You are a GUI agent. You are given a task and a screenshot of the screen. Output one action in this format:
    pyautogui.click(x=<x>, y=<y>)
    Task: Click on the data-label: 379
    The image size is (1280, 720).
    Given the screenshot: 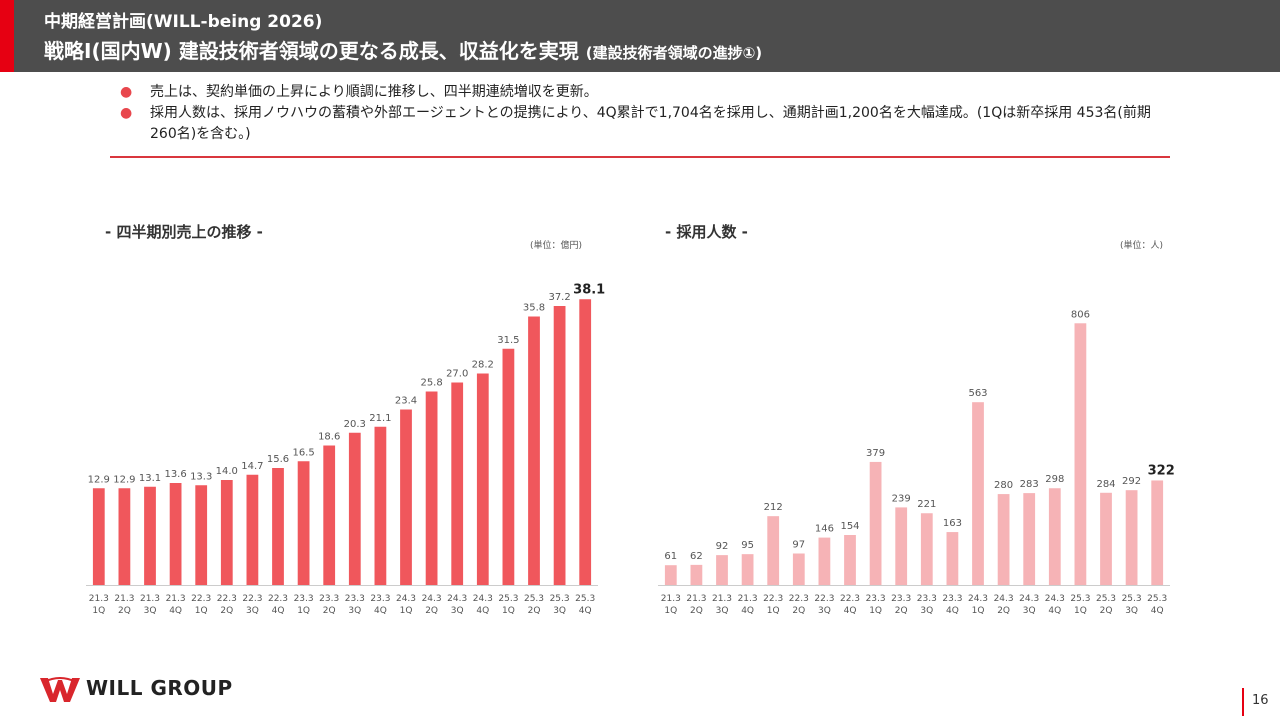 What is the action you would take?
    pyautogui.click(x=875, y=453)
    